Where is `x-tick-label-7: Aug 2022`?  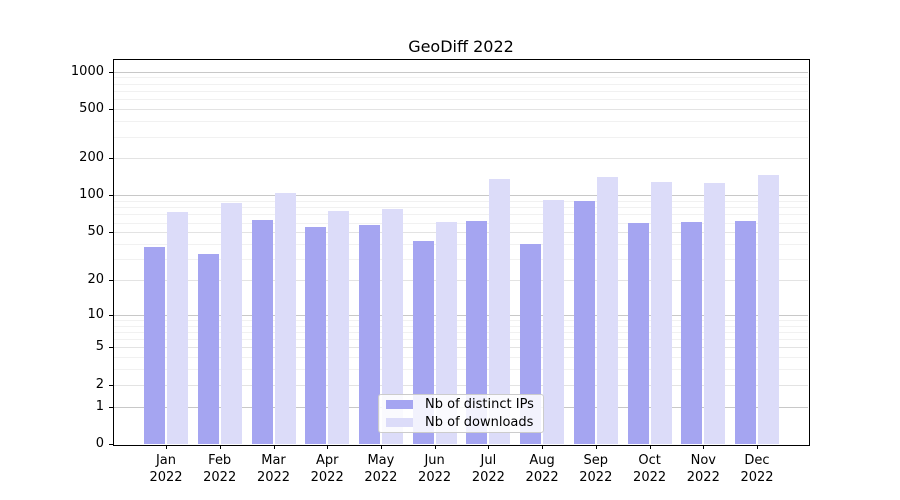
x-tick-label-7: Aug 2022 is located at coordinates (542, 469).